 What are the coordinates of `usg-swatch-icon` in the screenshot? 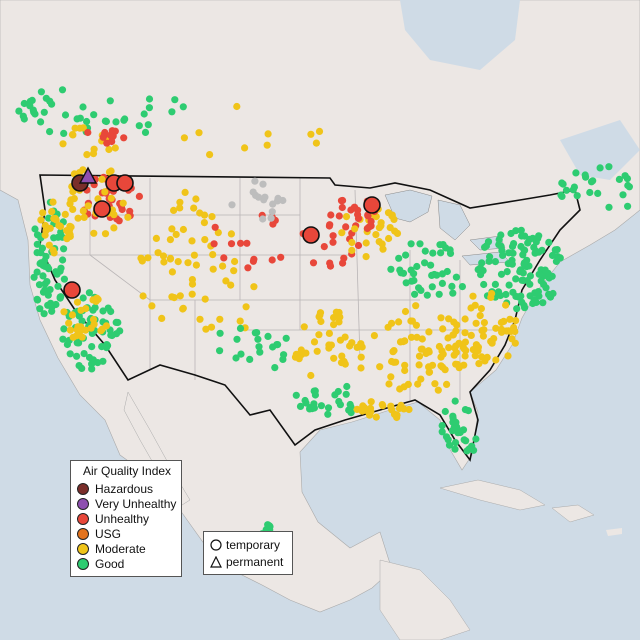 It's located at (83, 534).